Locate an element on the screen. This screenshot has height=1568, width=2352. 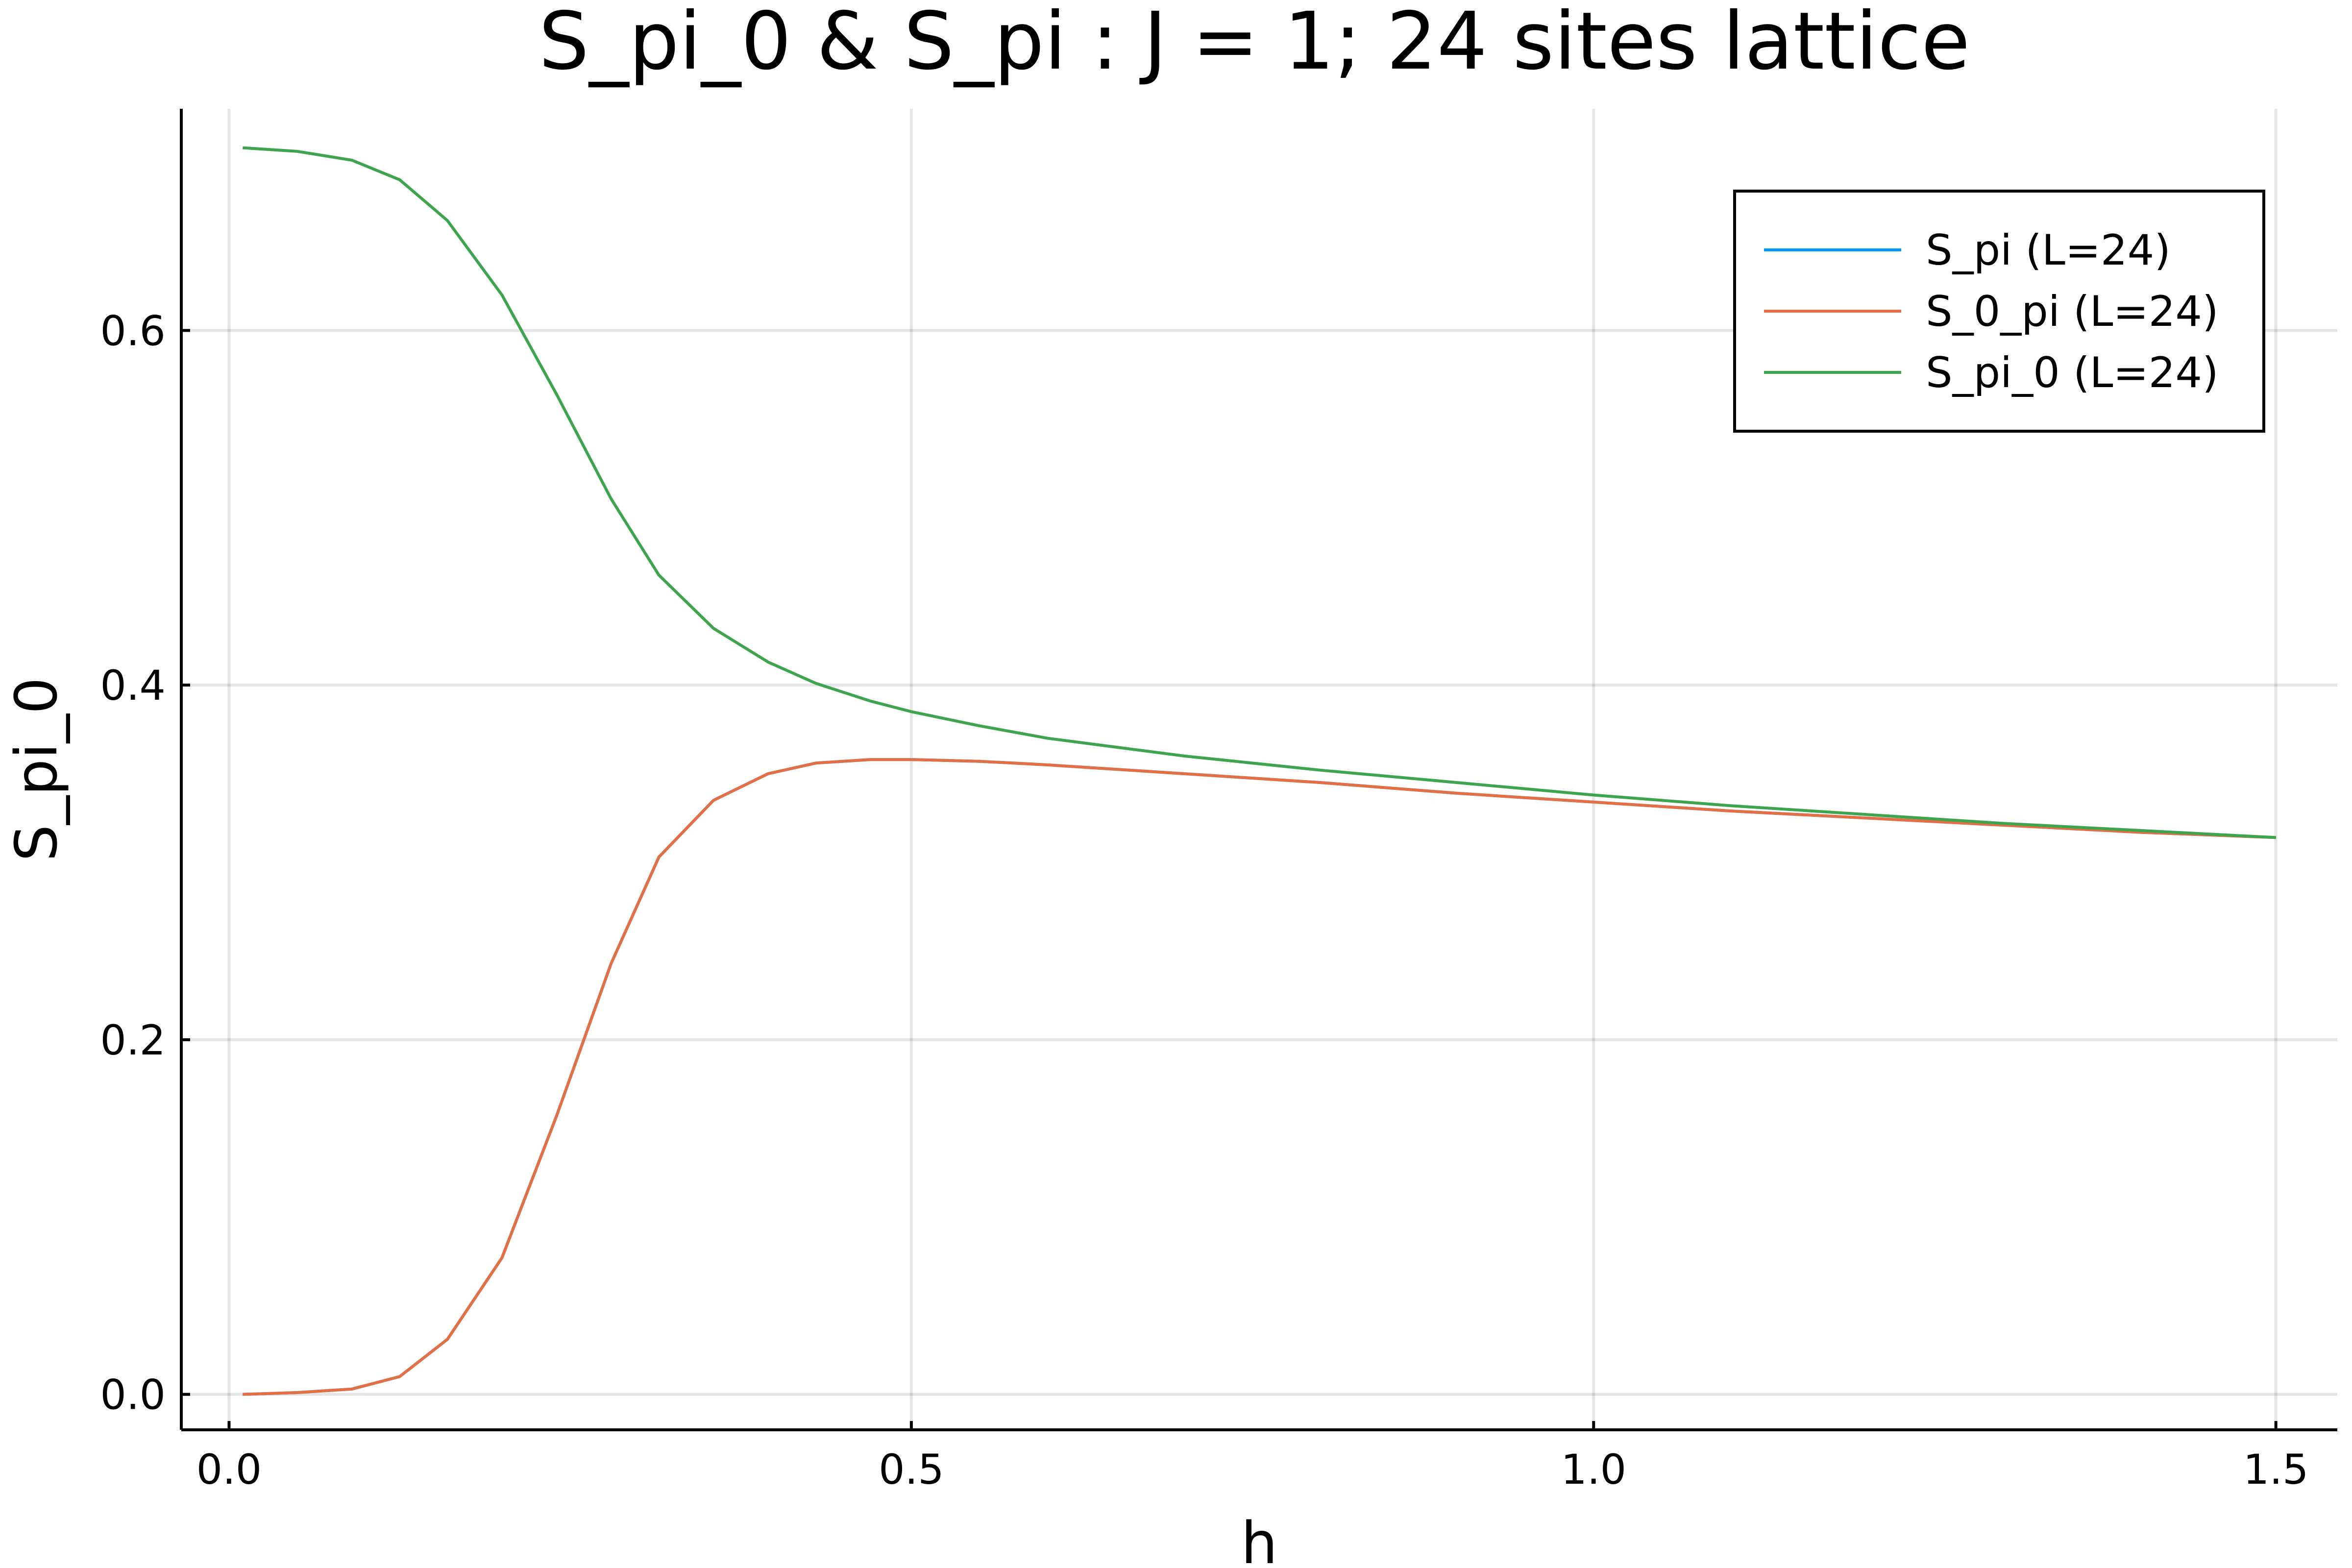
y-axis-ticks: 0.0 0.2 0.4 0.6 is located at coordinates (145, 863).